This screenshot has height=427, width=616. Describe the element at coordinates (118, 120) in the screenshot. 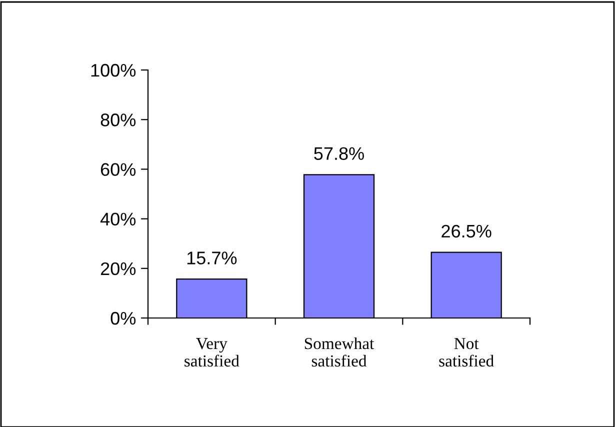

I see `y-tick-label: 80%` at that location.